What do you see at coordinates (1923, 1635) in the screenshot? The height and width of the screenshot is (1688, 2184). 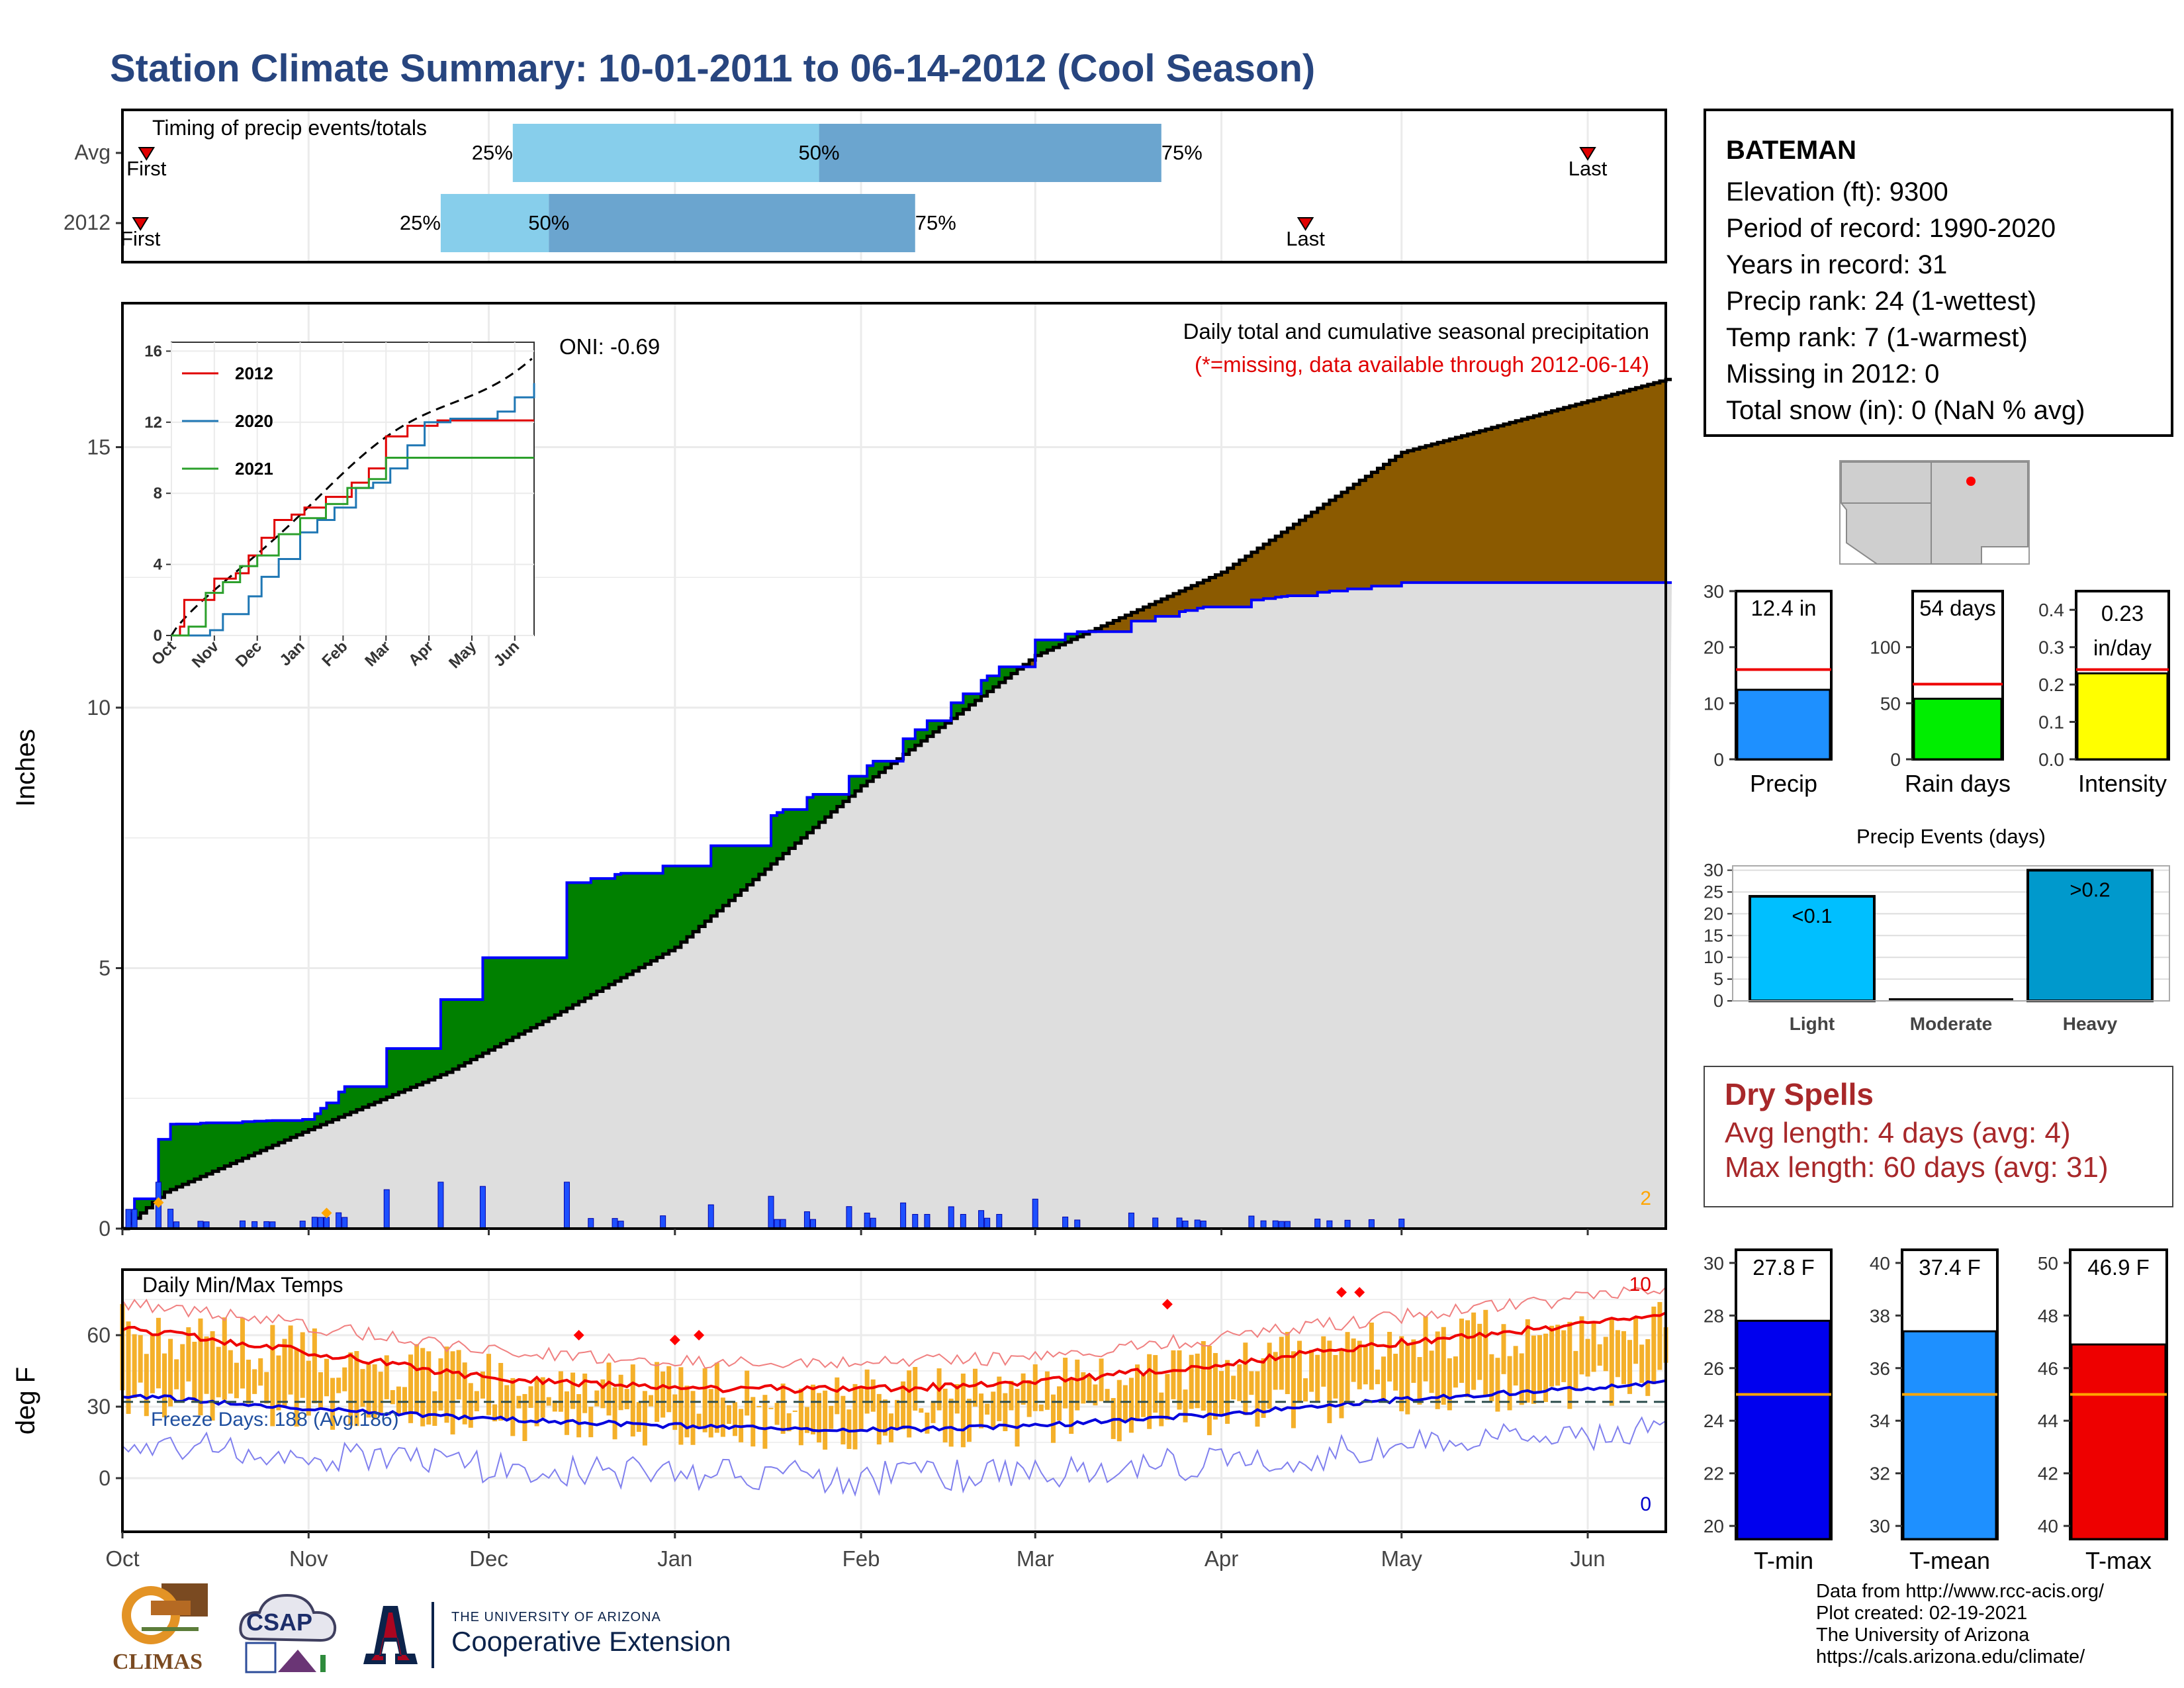 I see `credit-university: The University of Arizona` at bounding box center [1923, 1635].